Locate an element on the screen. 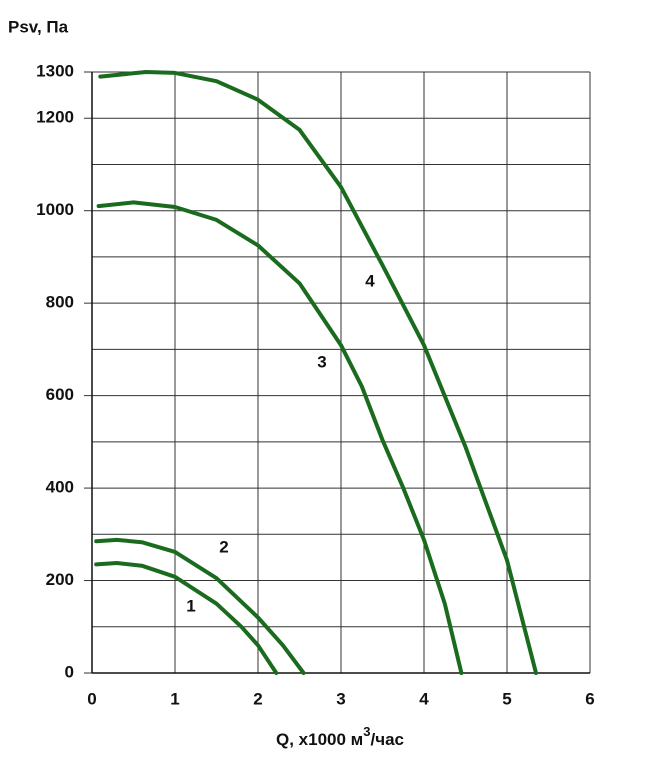 This screenshot has height=772, width=647. y-tick-label: 600 is located at coordinates (60, 394).